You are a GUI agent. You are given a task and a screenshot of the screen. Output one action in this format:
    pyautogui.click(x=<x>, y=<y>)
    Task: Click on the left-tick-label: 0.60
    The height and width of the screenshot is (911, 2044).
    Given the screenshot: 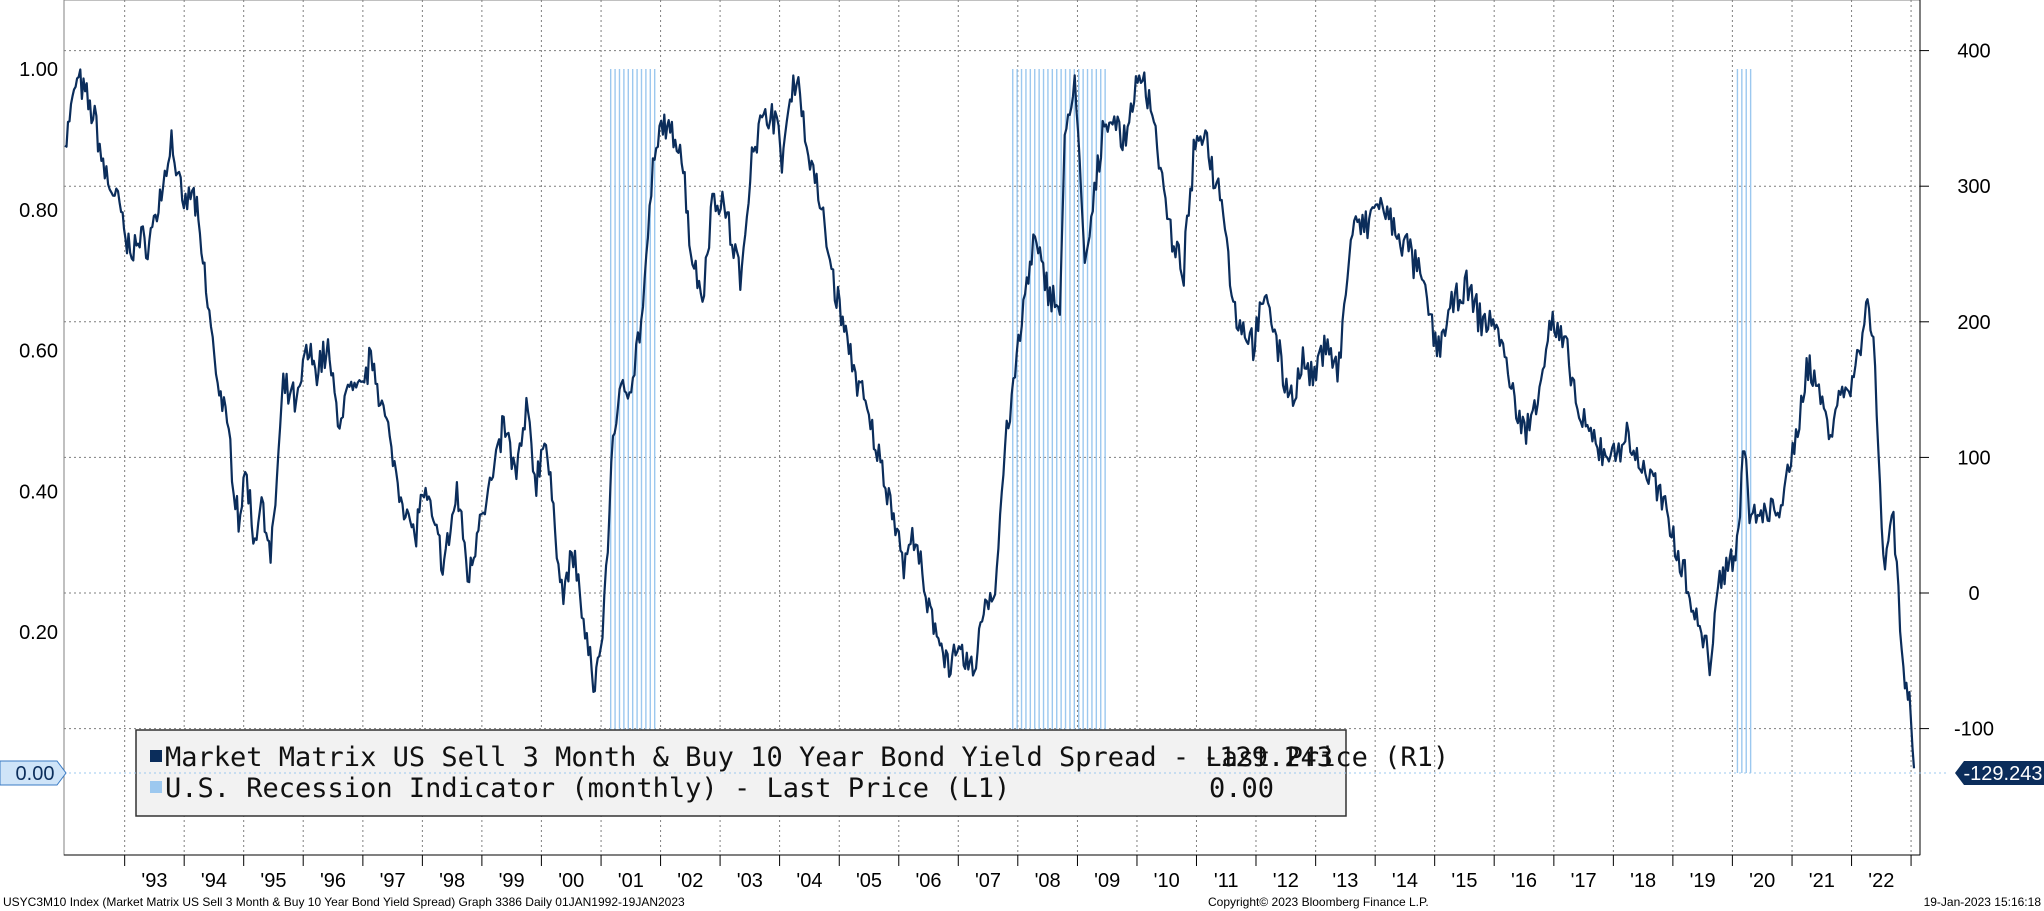 What is the action you would take?
    pyautogui.click(x=38, y=352)
    